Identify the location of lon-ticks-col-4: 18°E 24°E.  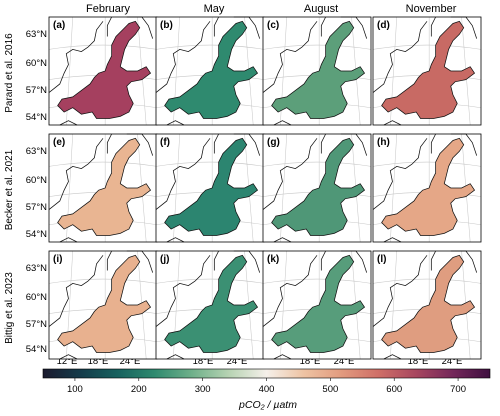
(435, 361).